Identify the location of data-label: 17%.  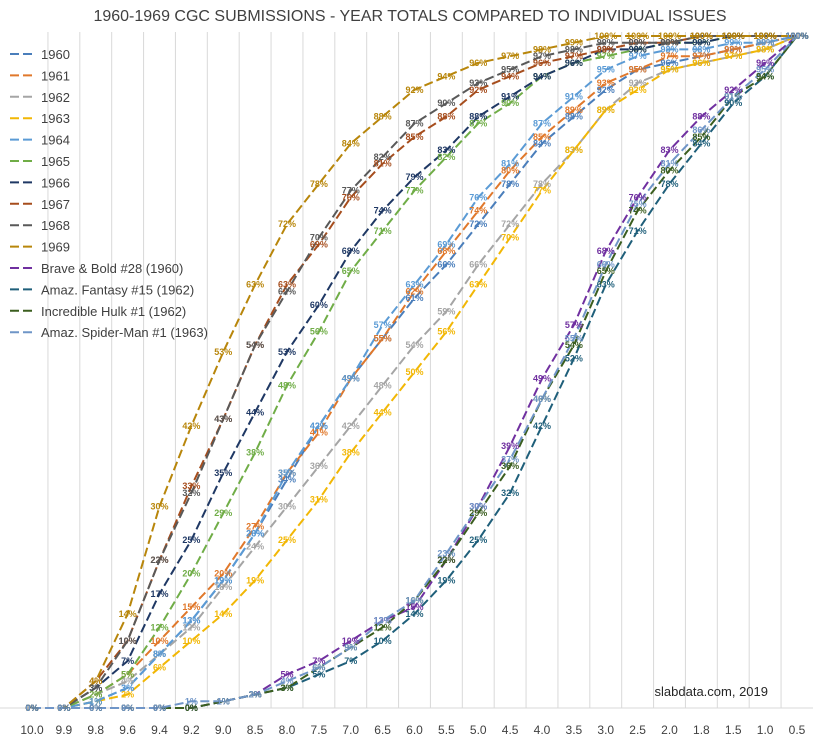
(159, 594).